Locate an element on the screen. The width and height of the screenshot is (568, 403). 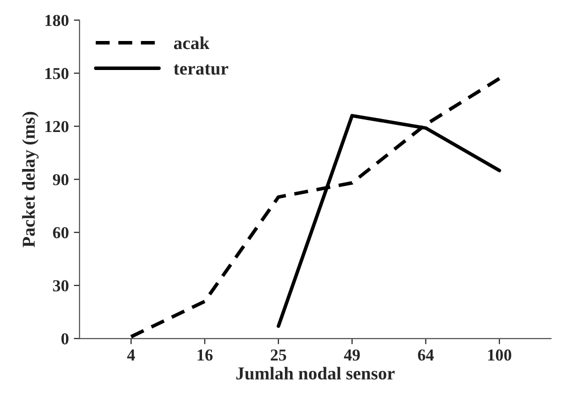
y-tick-label: 90 is located at coordinates (60, 180).